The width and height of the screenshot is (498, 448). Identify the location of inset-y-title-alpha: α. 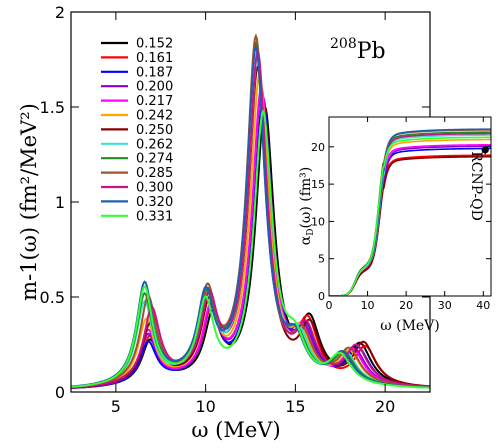
(306, 240).